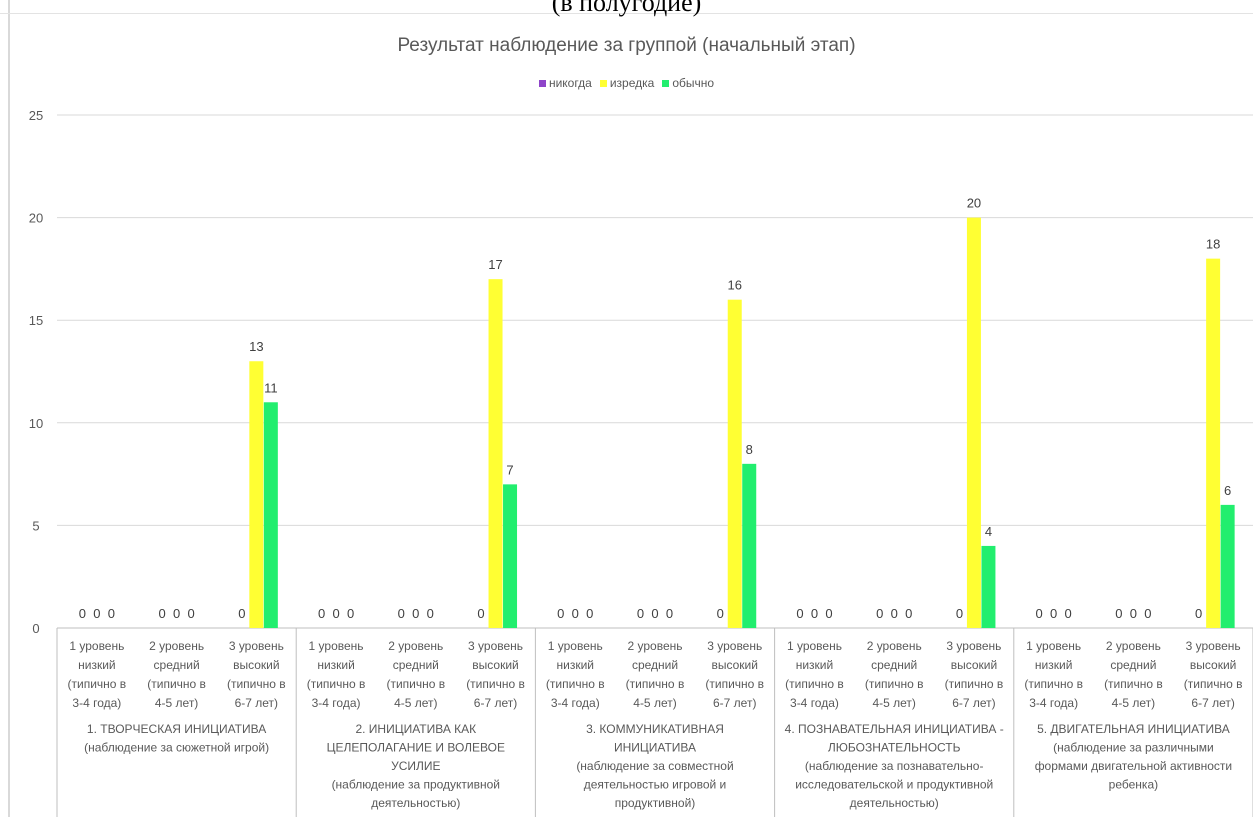 The width and height of the screenshot is (1253, 817). Describe the element at coordinates (894, 729) in the screenshot. I see `group-label: 4. ПОЗНАВАТЕЛЬНАЯ ИНИЦИАТИВА -` at that location.